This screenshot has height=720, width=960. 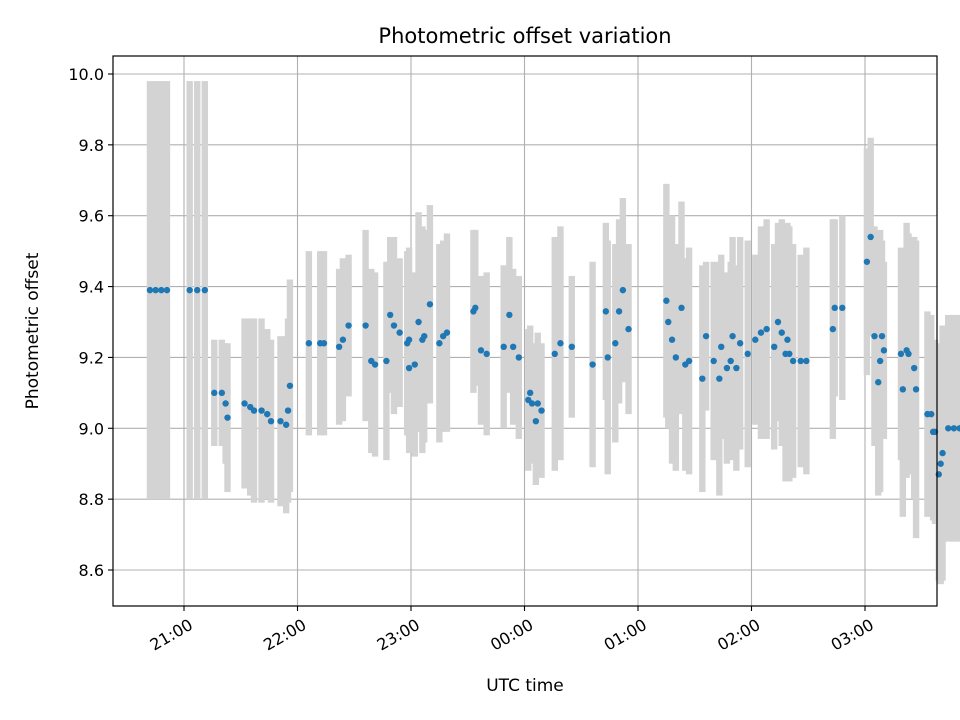 What do you see at coordinates (91, 570) in the screenshot?
I see `y-tick-label: 8.6` at bounding box center [91, 570].